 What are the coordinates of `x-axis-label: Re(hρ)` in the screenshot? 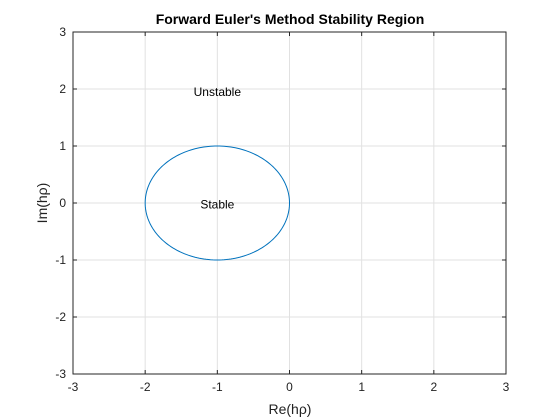 It's located at (290, 409).